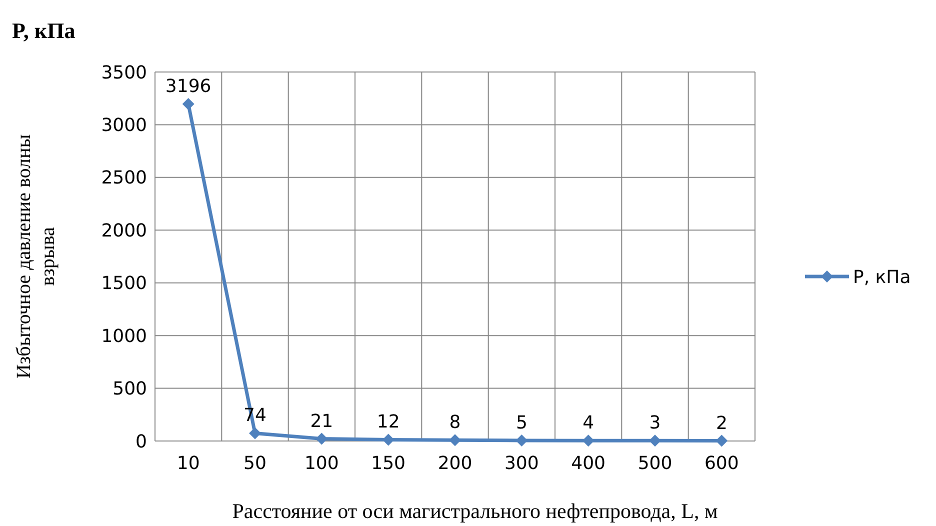 The width and height of the screenshot is (936, 526). Describe the element at coordinates (141, 441) in the screenshot. I see `y-tick-label: 0` at that location.